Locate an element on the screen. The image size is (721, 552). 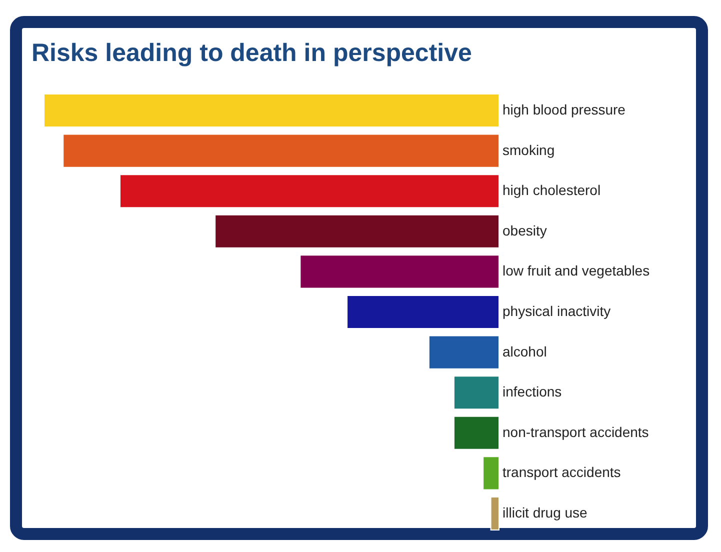
chart-title: Risks leading to death in perspective is located at coordinates (252, 53).